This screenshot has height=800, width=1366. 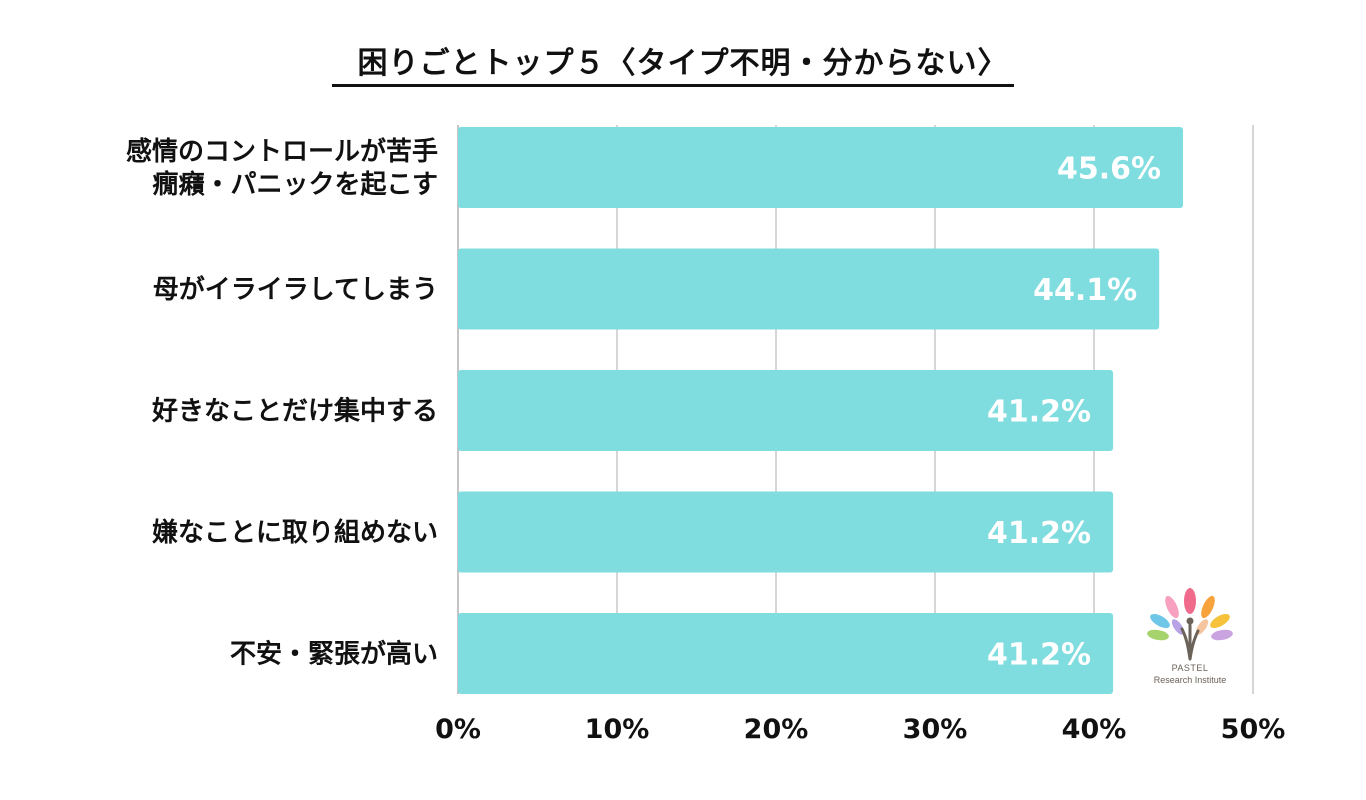 I want to click on x-tick-label-10: 10%, so click(x=617, y=729).